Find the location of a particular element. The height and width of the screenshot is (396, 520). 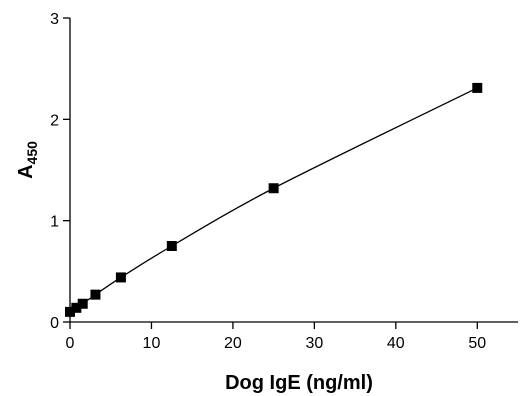

x-tick-label: 0 is located at coordinates (70, 343).